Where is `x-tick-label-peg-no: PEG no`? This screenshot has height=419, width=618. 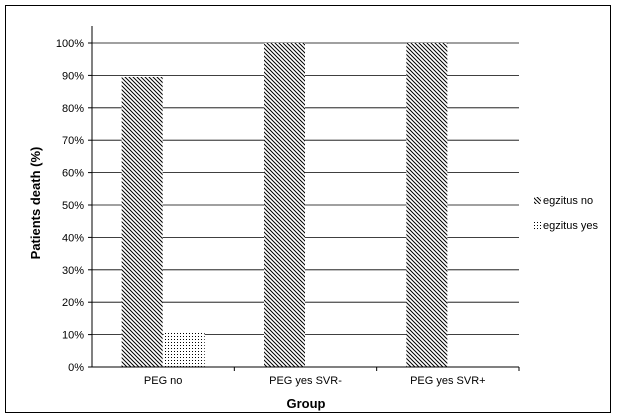 x-tick-label-peg-no: PEG no is located at coordinates (163, 381).